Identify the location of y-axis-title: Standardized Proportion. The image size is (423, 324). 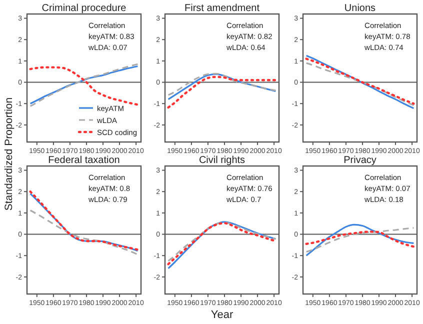
(9, 154).